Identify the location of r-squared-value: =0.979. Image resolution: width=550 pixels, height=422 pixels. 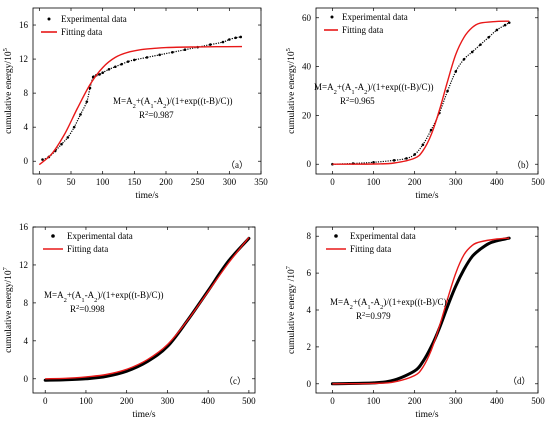
(378, 316).